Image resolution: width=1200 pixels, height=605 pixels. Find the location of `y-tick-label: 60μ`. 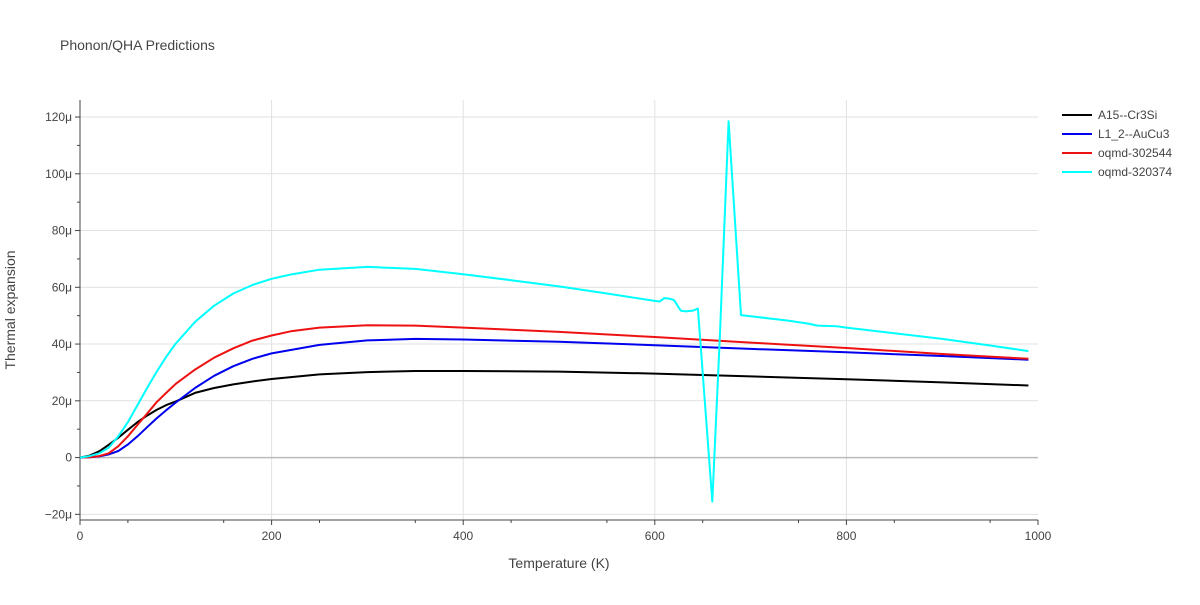

y-tick-label: 60μ is located at coordinates (62, 287).